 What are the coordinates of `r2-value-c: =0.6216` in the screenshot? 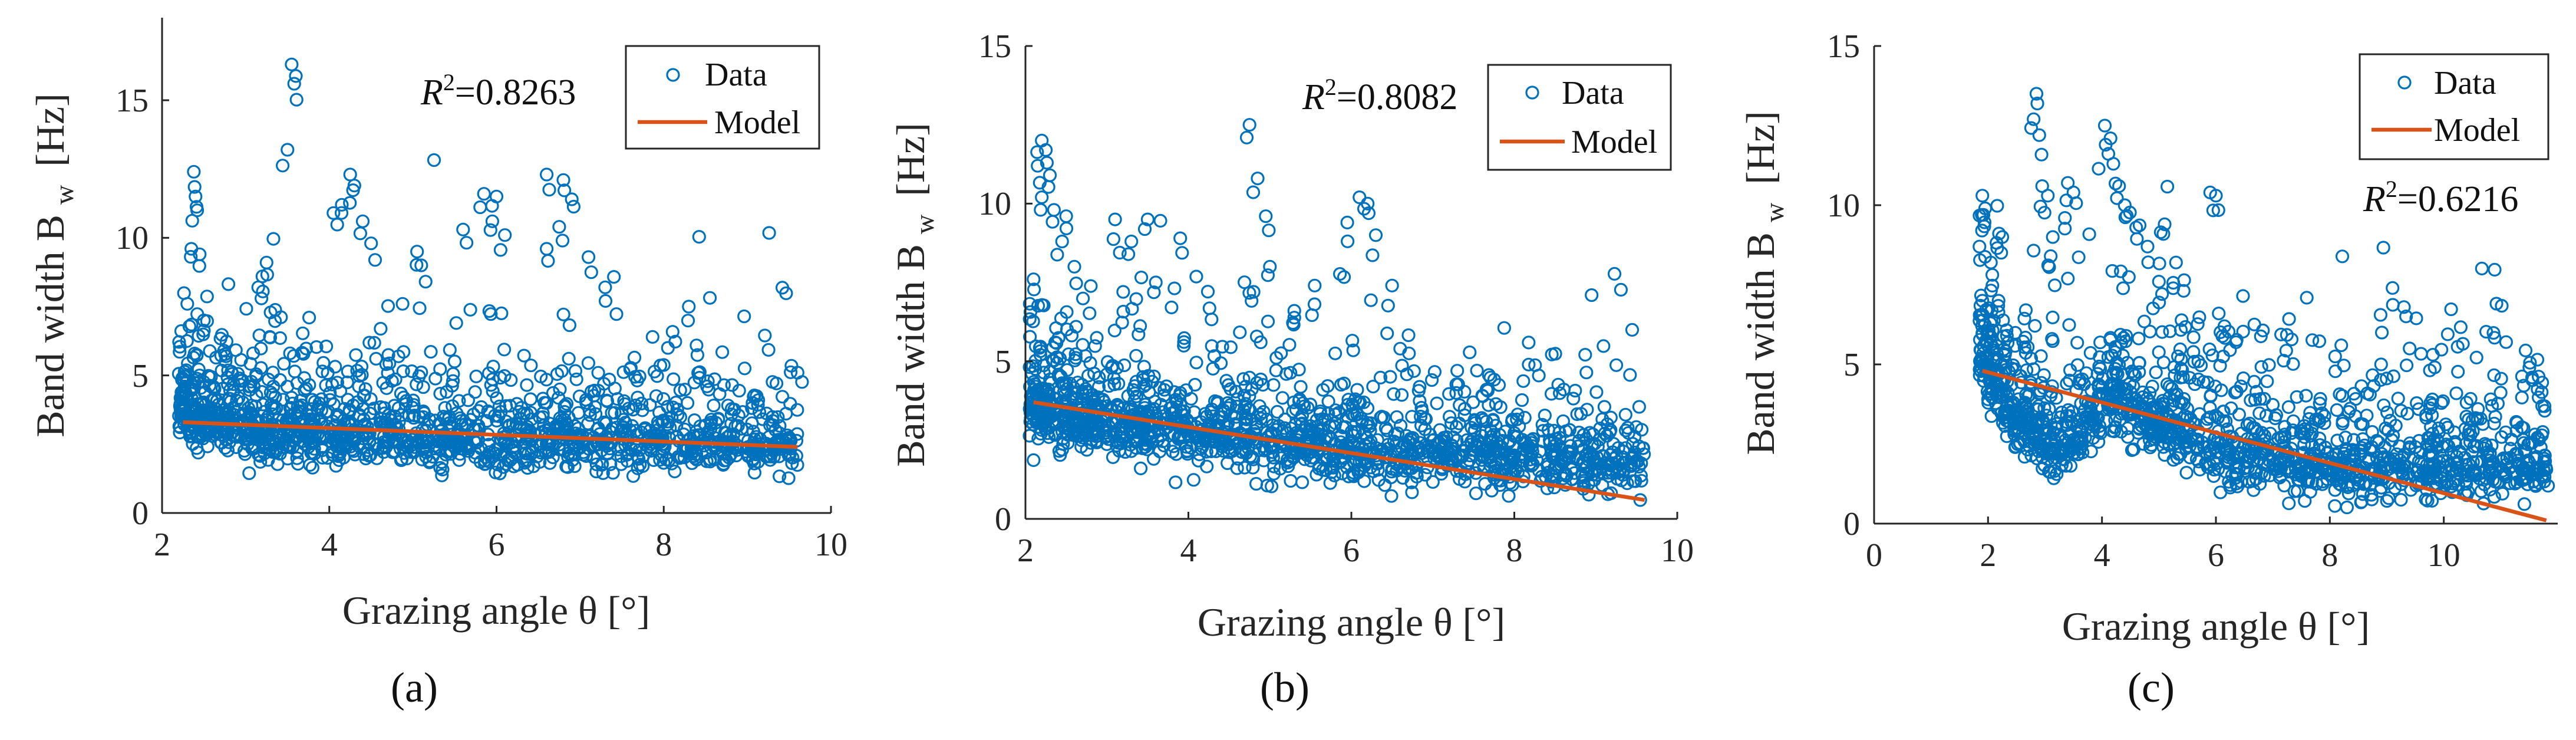 It's located at (2458, 199).